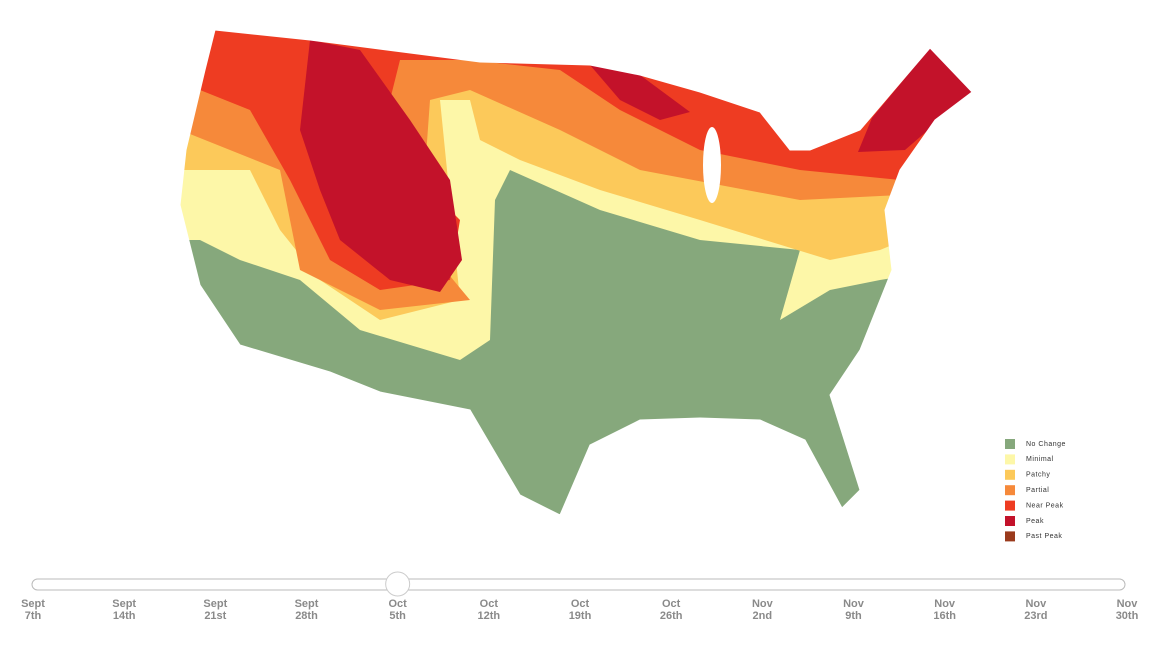  What do you see at coordinates (1044, 536) in the screenshot?
I see `legend-label: Past Peak` at bounding box center [1044, 536].